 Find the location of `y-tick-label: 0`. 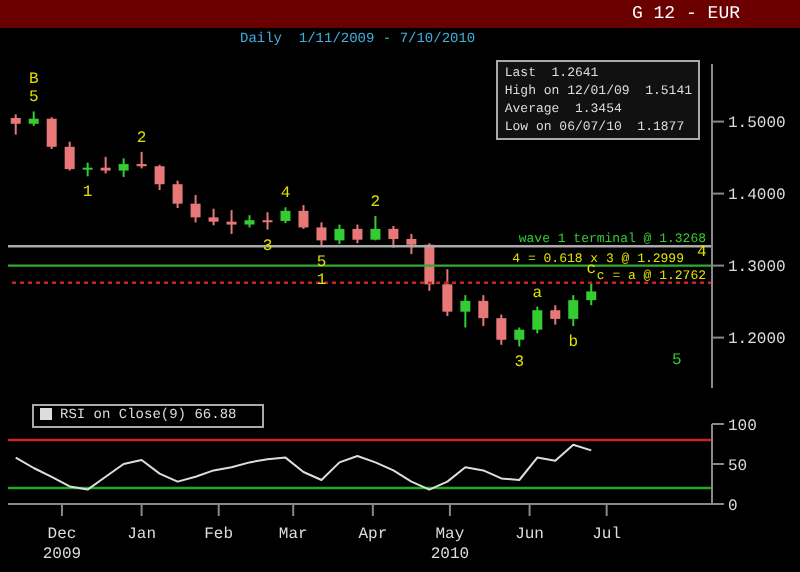

y-tick-label: 0 is located at coordinates (733, 506).